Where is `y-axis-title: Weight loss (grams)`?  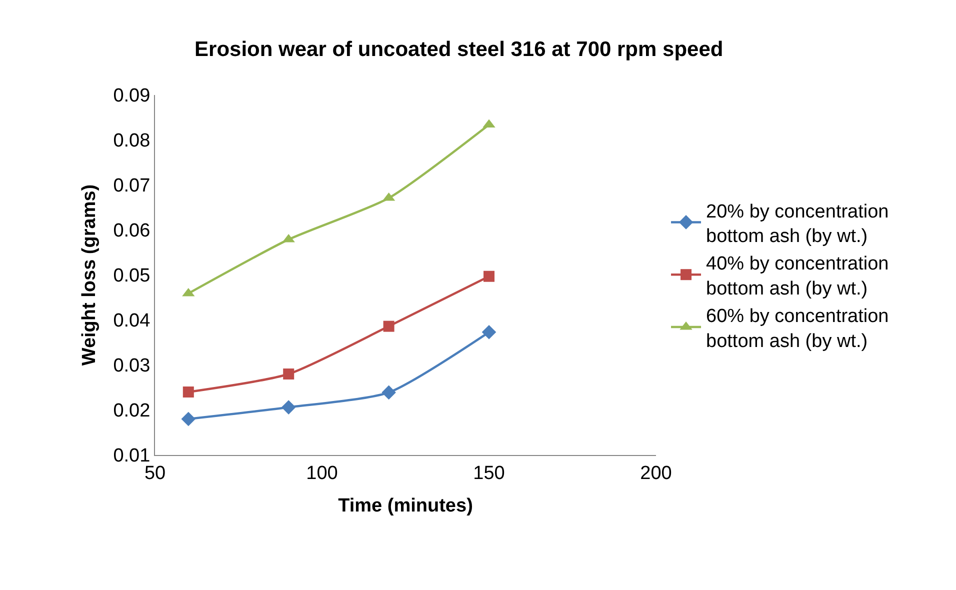 y-axis-title: Weight loss (grams) is located at coordinates (89, 275).